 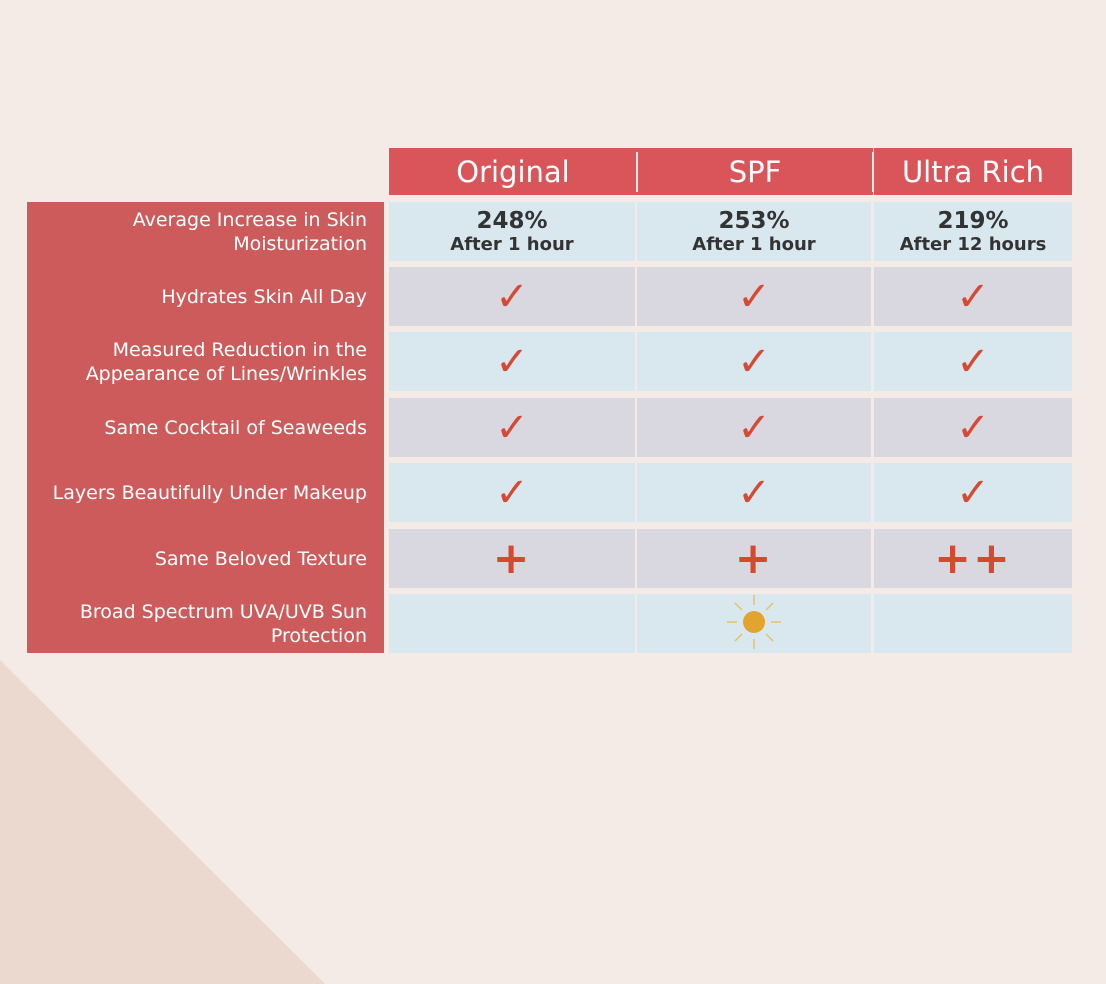 I want to click on row-label: Broad Spectrum UVA/UVB Sun Protection, so click(x=197, y=624).